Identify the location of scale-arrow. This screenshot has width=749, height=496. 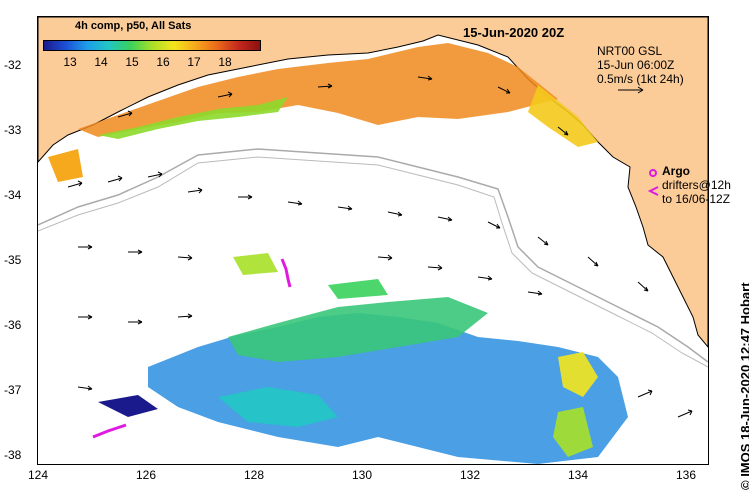
(631, 90).